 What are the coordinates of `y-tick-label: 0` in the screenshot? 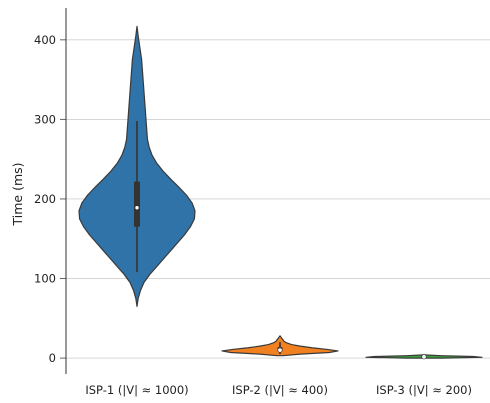 It's located at (52, 358).